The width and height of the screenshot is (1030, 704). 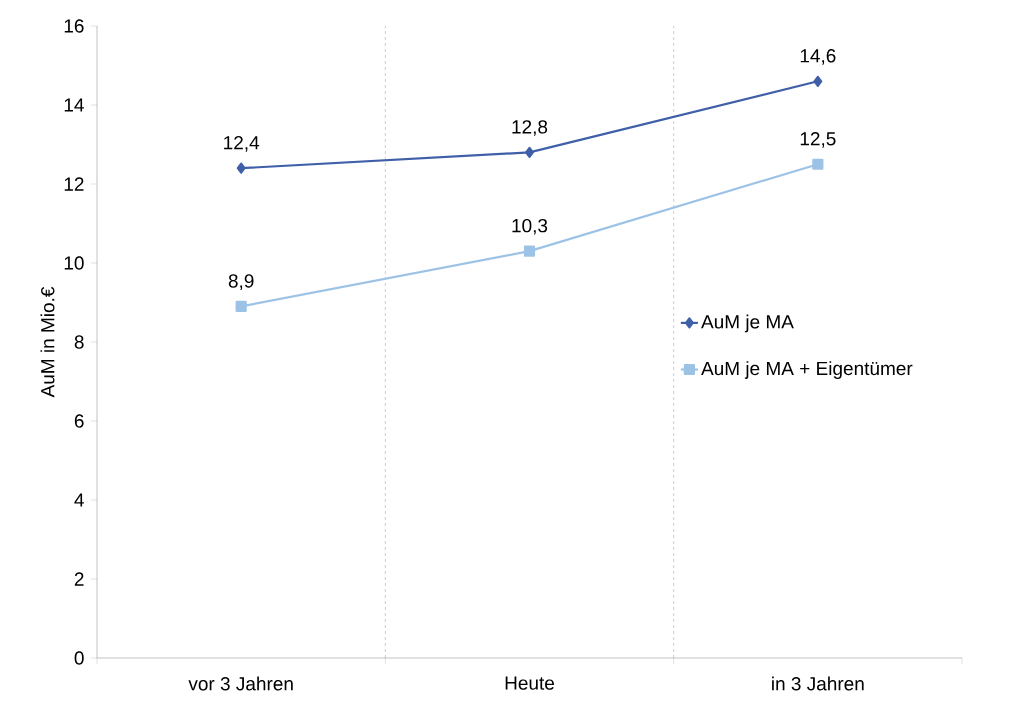 I want to click on y-tick-label: 16, so click(x=74, y=26).